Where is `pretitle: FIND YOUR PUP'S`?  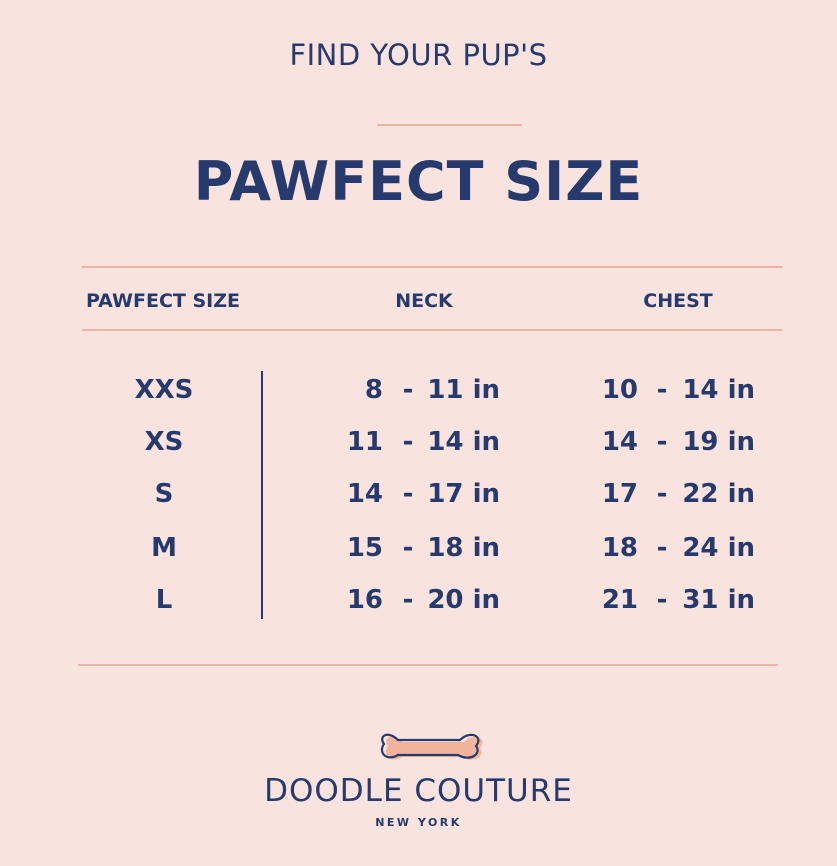 pretitle: FIND YOUR PUP'S is located at coordinates (418, 55).